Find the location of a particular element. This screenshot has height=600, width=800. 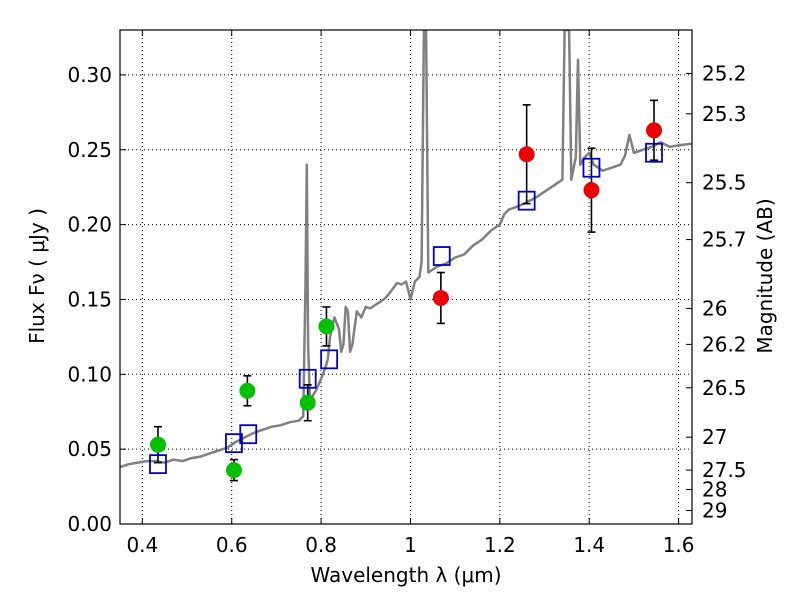

y-tick-label: 0.10 is located at coordinates (89, 374).